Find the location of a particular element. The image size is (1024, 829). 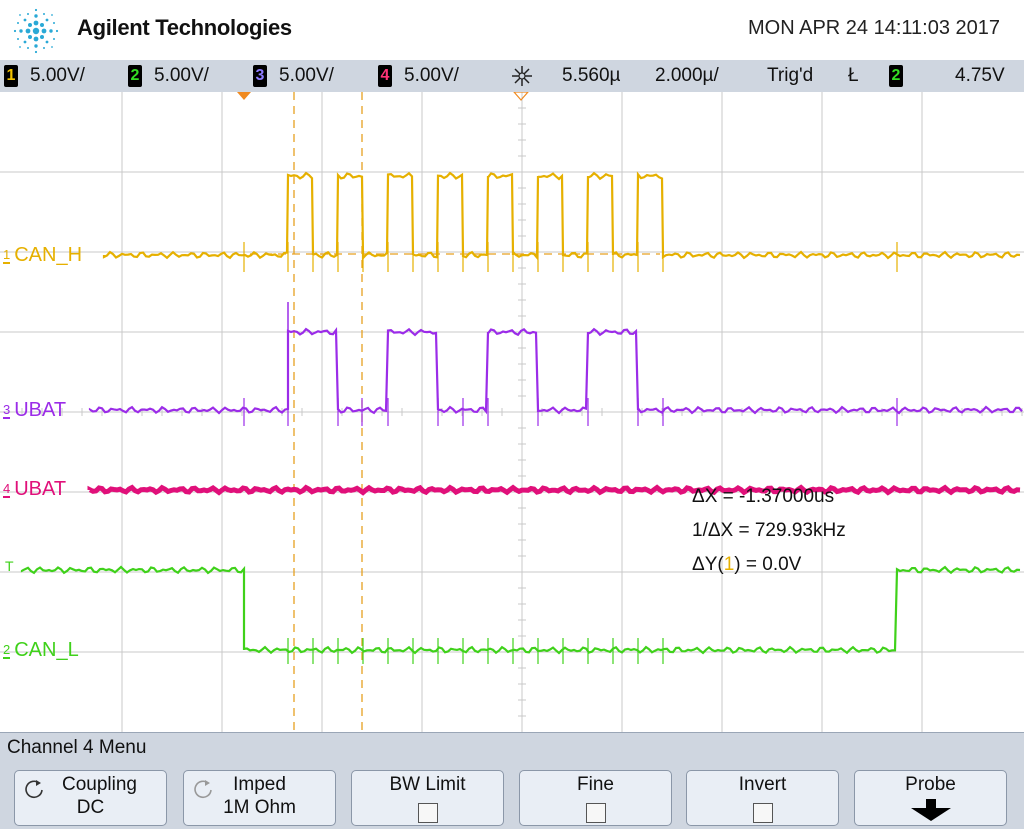

fine-checkbox is located at coordinates (596, 813).